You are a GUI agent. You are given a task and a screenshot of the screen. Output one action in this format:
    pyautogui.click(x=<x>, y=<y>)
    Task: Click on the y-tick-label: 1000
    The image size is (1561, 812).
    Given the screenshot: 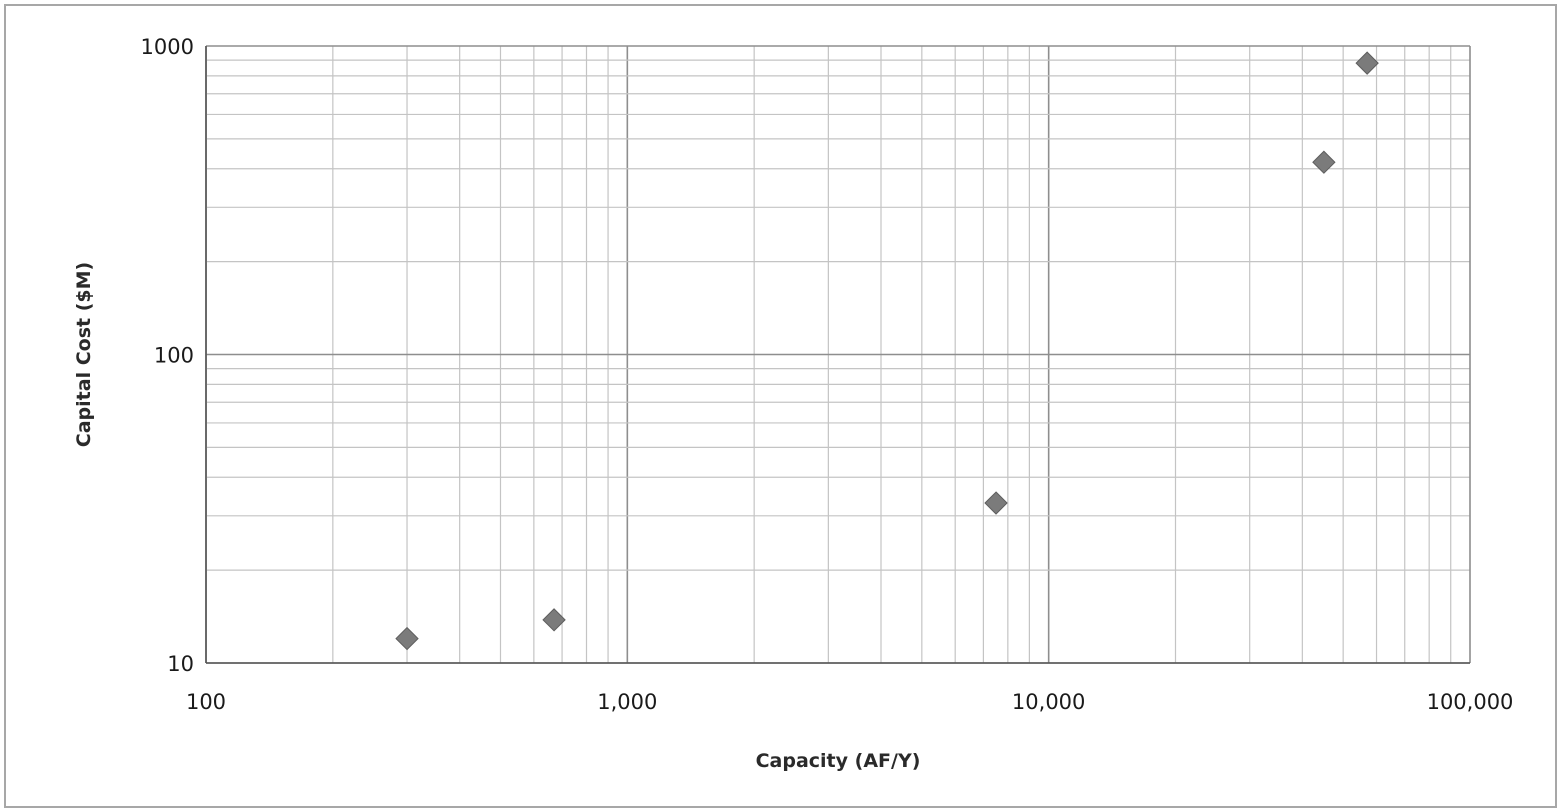 What is the action you would take?
    pyautogui.click(x=167, y=47)
    